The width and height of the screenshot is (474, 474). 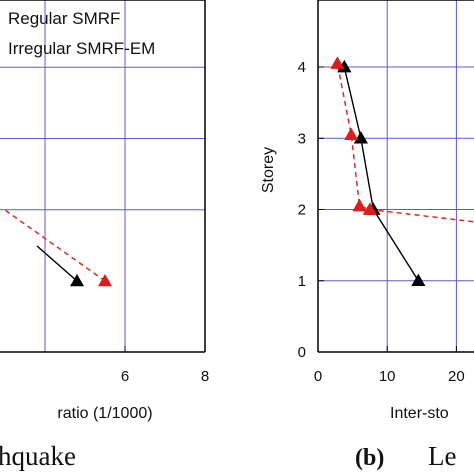 What do you see at coordinates (268, 170) in the screenshot?
I see `y-axis-label: Storey` at bounding box center [268, 170].